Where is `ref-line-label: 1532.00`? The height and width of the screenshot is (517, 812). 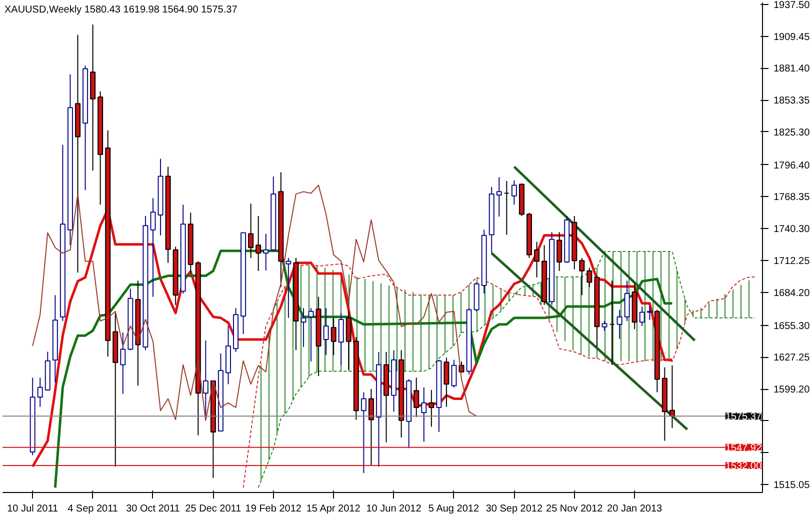 ref-line-label: 1532.00 is located at coordinates (743, 466).